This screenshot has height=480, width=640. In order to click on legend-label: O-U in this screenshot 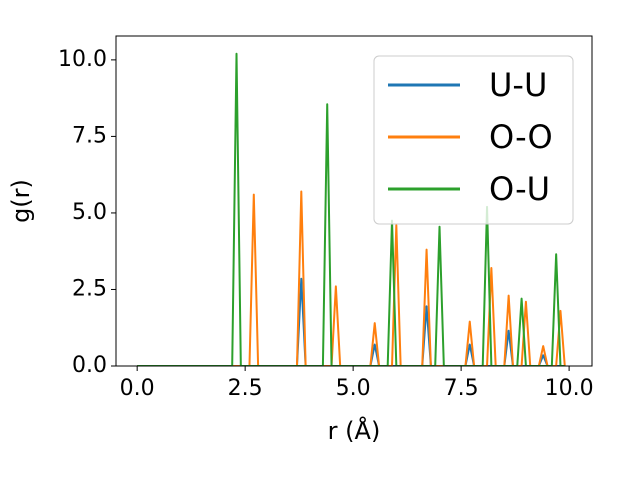, I will do `click(519, 189)`.